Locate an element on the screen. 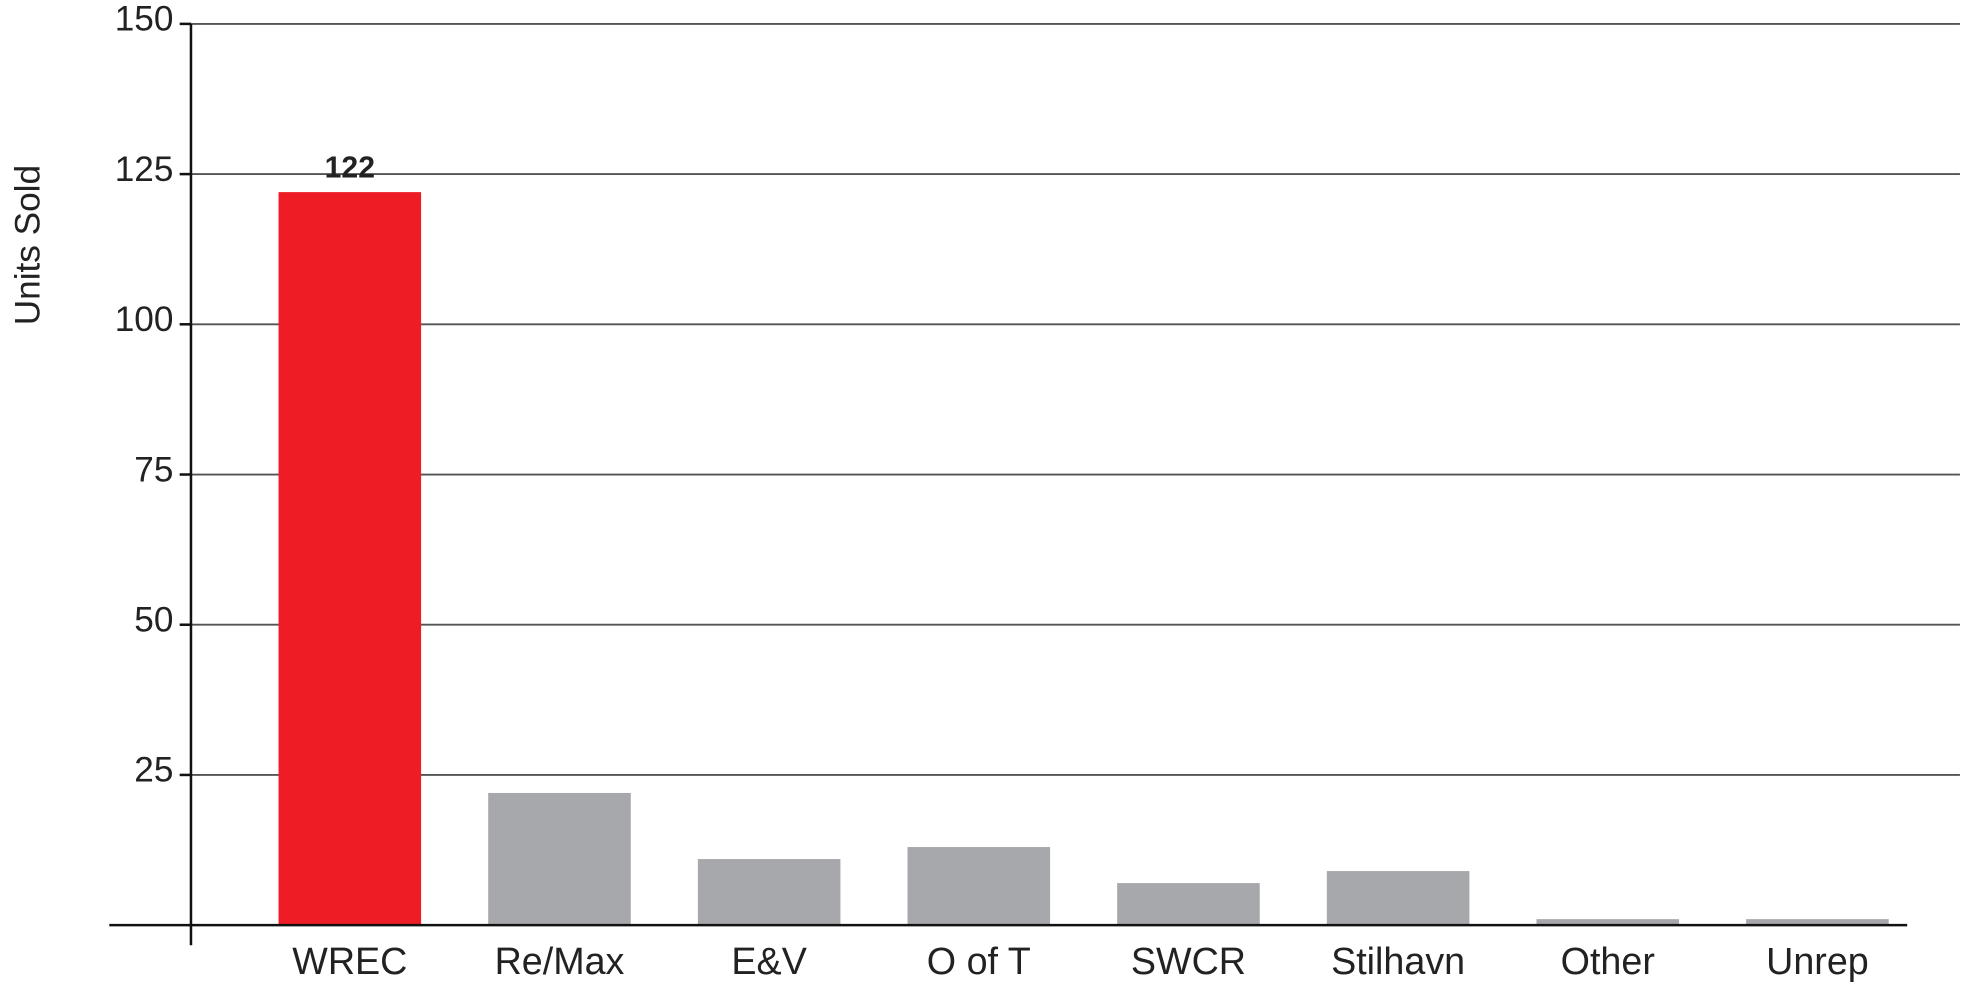  x-tick-label: WREC is located at coordinates (349, 961).